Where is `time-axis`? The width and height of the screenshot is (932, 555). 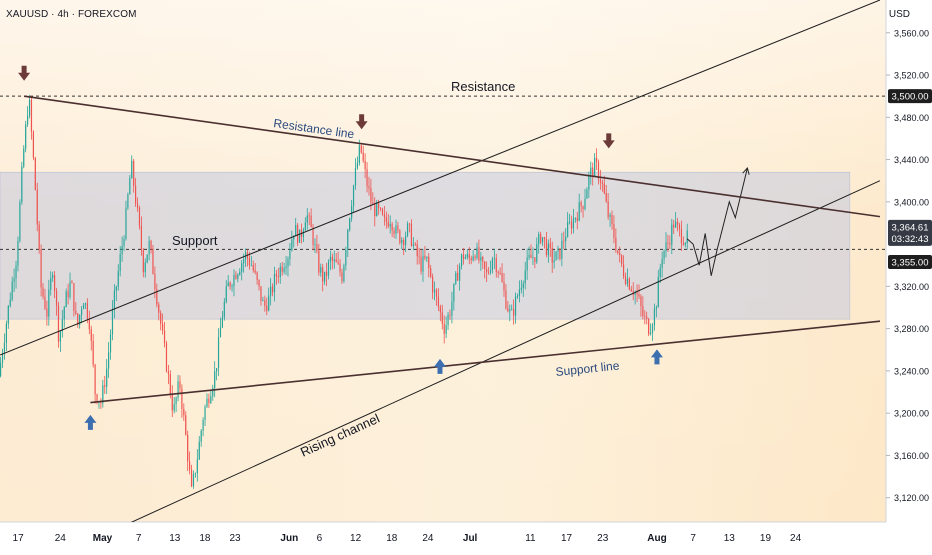 time-axis is located at coordinates (466, 536).